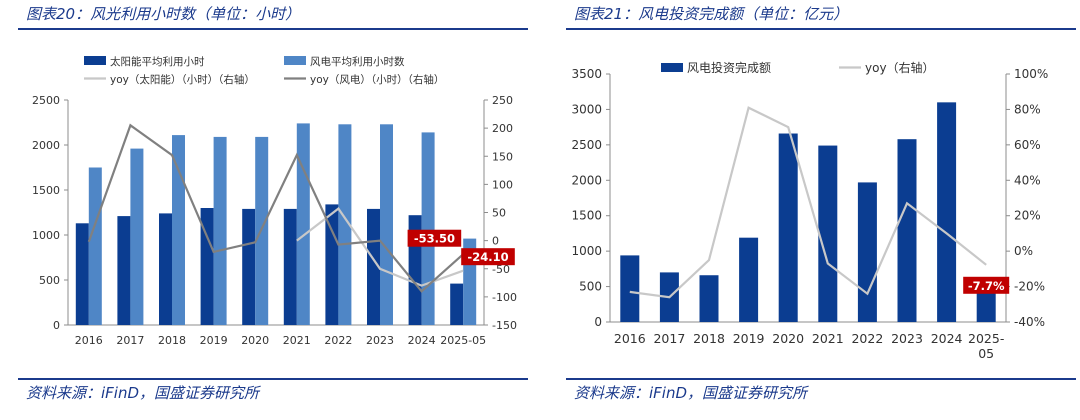 The width and height of the screenshot is (1080, 420). Describe the element at coordinates (729, 67) in the screenshot. I see `legend-label: 风电投资完成额` at that location.